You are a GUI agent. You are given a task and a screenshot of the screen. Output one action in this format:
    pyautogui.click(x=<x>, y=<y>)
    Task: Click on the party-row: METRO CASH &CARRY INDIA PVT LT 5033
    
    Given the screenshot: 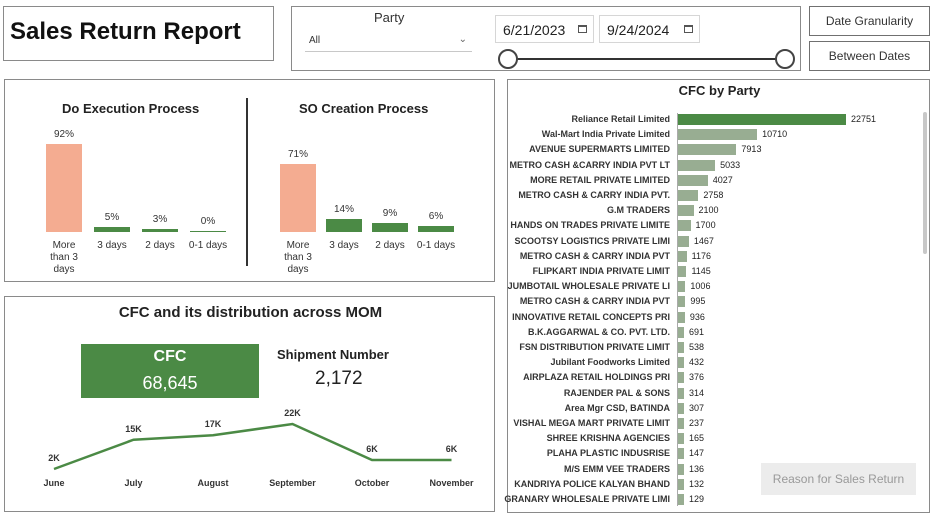 What is the action you would take?
    pyautogui.click(x=713, y=165)
    